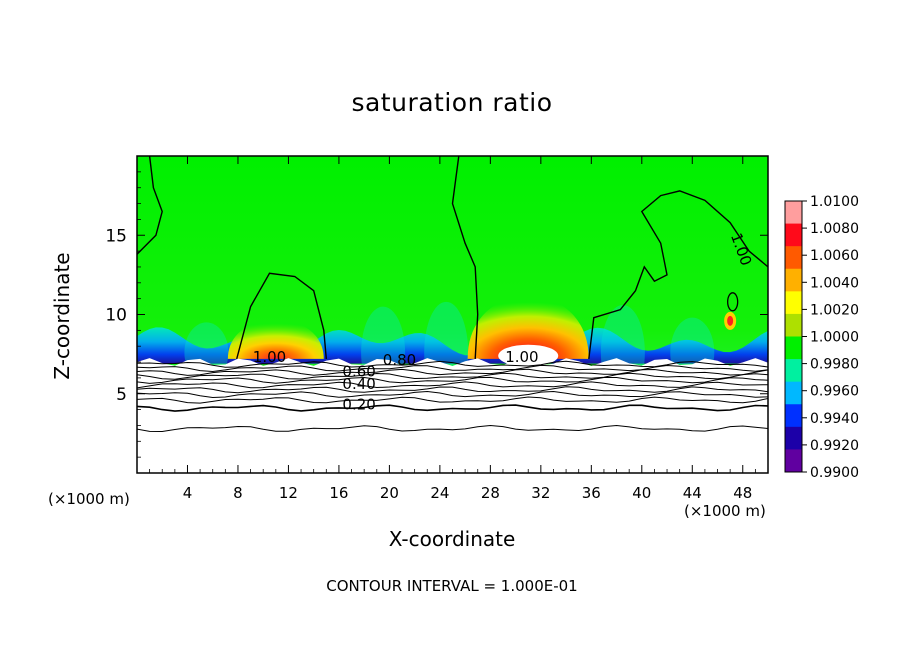 Image resolution: width=904 pixels, height=654 pixels. What do you see at coordinates (834, 365) in the screenshot?
I see `colorbar-label-6: 0.9980` at bounding box center [834, 365].